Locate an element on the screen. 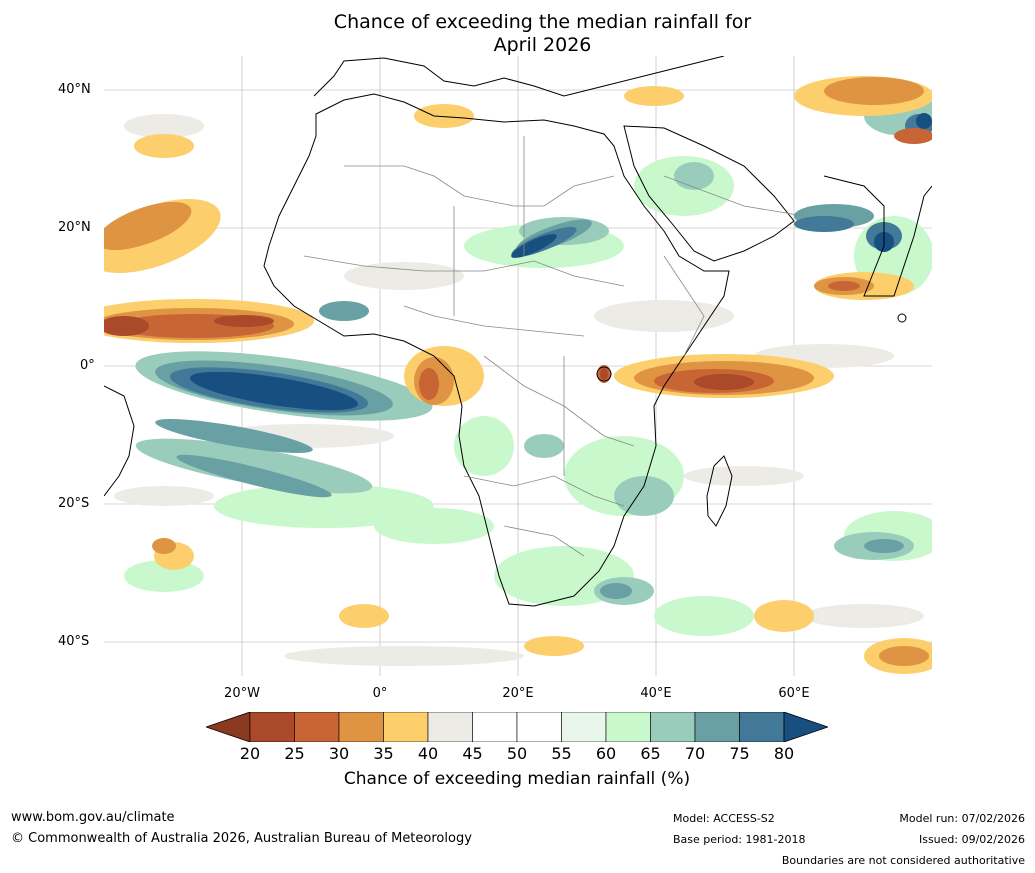  footer-base-period: Base period: 1981-2018 is located at coordinates (739, 839).